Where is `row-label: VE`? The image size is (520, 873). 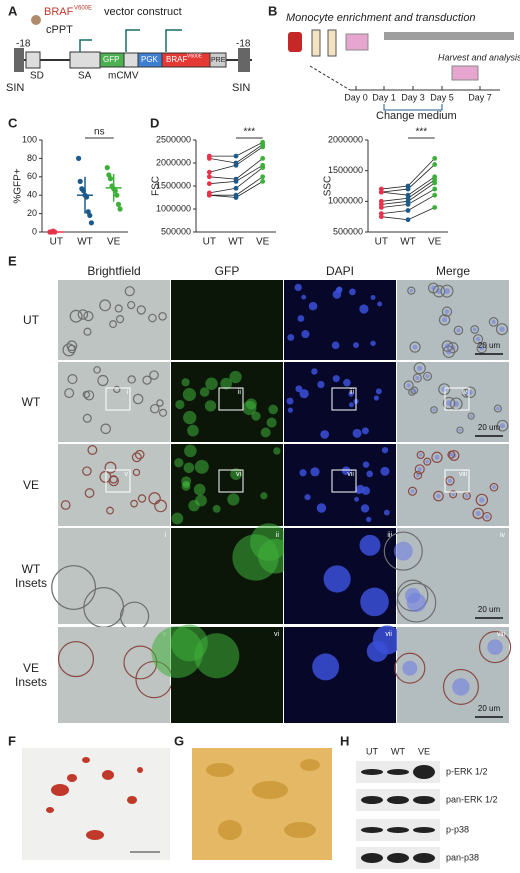
row-label: VE is located at coordinates (30, 485).